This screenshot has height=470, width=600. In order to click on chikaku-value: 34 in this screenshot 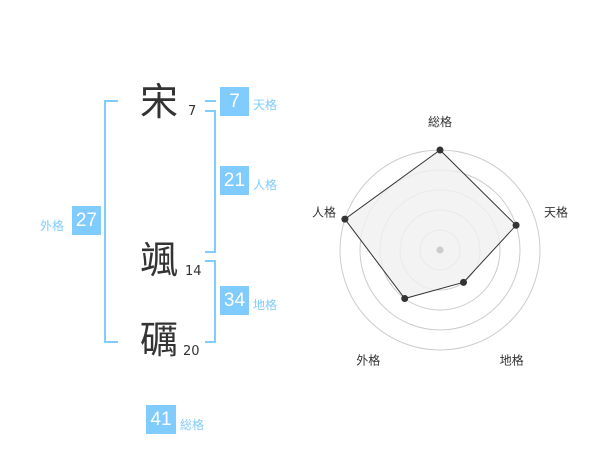, I will do `click(234, 300)`.